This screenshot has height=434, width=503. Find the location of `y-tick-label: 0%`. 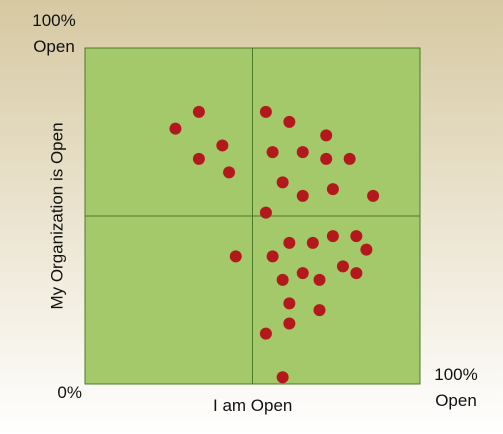

y-tick-label: 0% is located at coordinates (69, 392).